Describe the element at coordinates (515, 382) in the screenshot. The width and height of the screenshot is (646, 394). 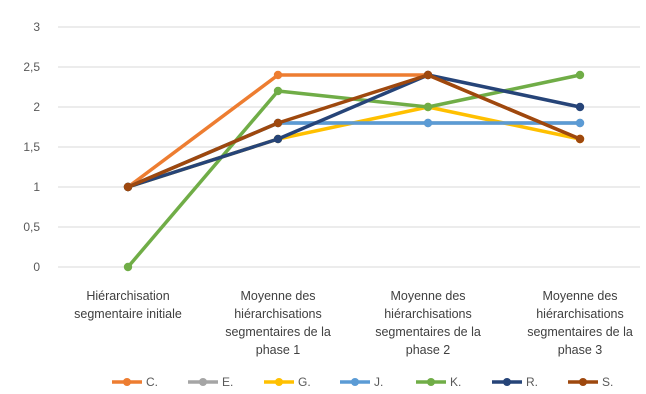
I see `legend-item: R.` at that location.